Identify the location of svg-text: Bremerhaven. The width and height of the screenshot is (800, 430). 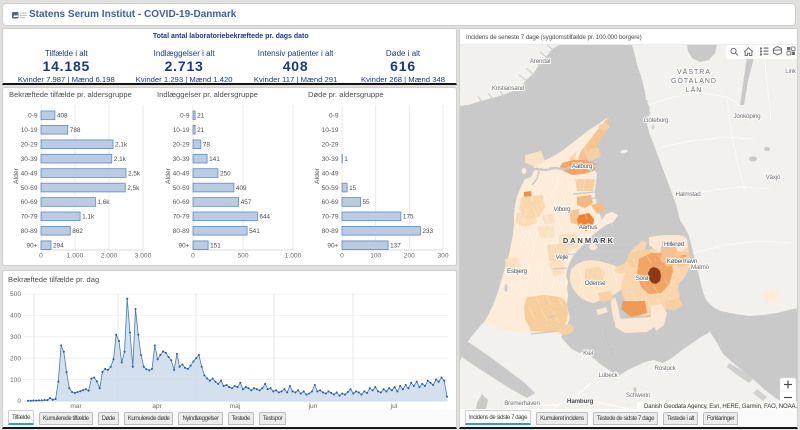
(522, 403).